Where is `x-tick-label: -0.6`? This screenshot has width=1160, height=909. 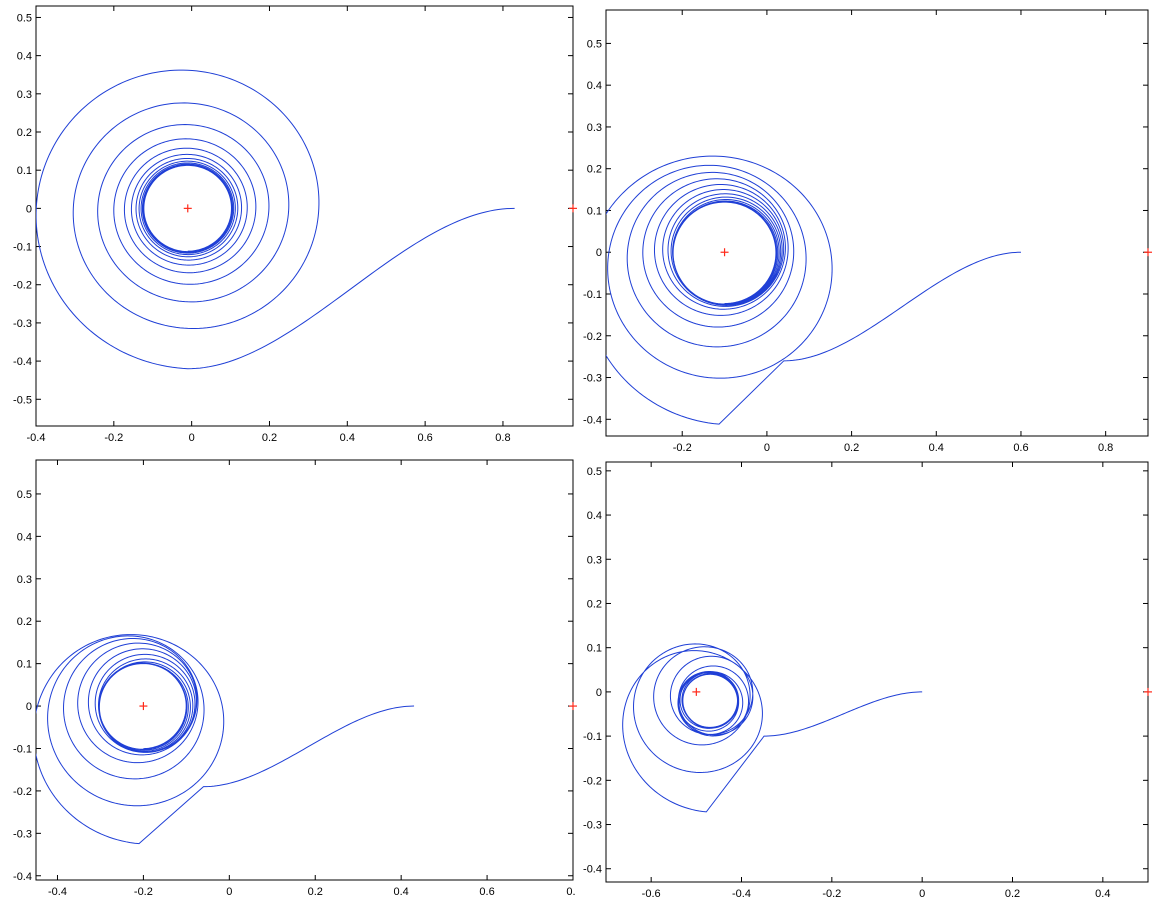 x-tick-label: -0.6 is located at coordinates (651, 894).